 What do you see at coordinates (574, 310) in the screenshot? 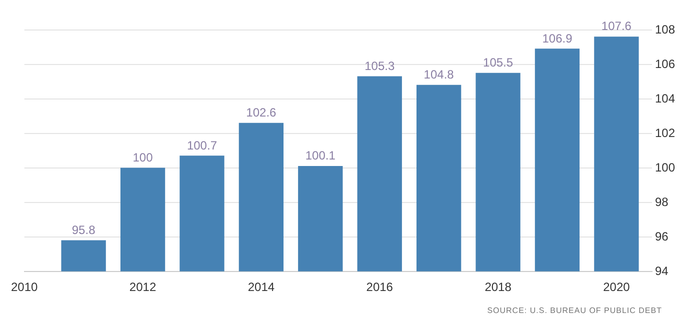
I see `source-note: SOURCE: U.S. BUREAU OF PUBLIC DEBT` at bounding box center [574, 310].